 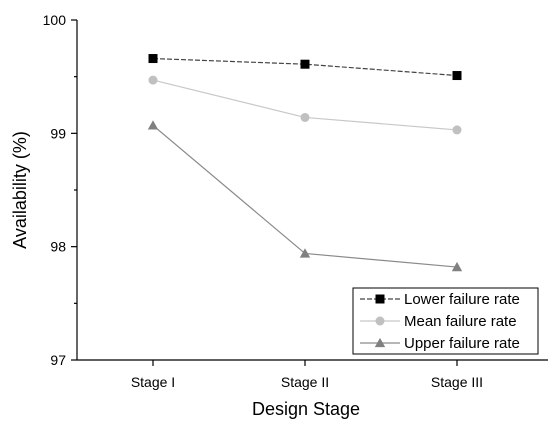 I want to click on x-tick-label: Stage II, so click(x=305, y=382).